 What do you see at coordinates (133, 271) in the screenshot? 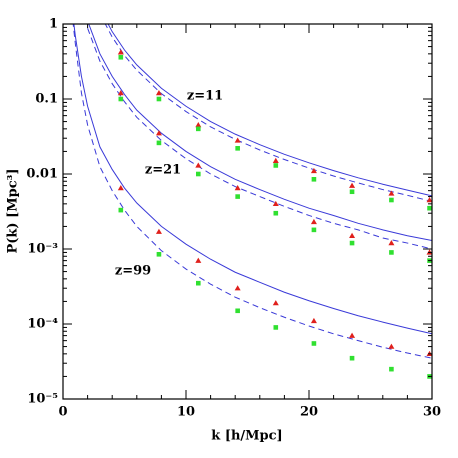
I see `curve-annotation: z=99` at bounding box center [133, 271].